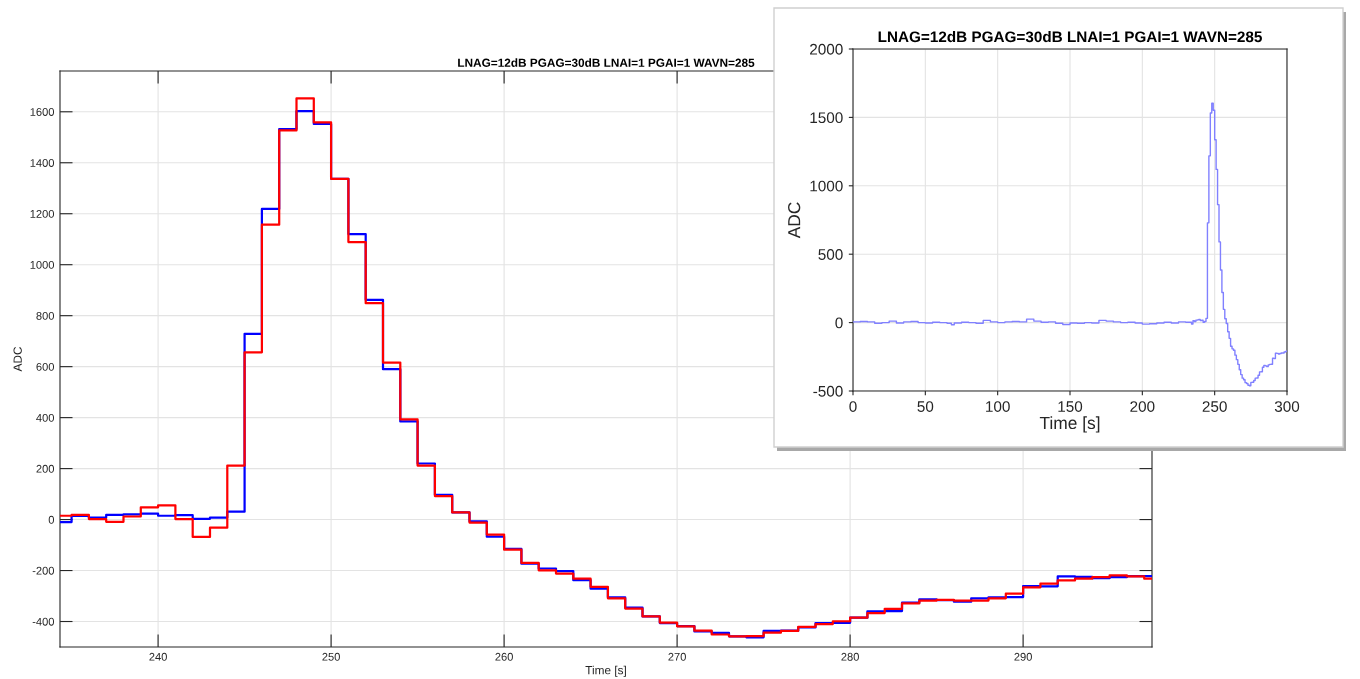 The image size is (1360, 679). I want to click on y-tick-label: 600, so click(45, 366).